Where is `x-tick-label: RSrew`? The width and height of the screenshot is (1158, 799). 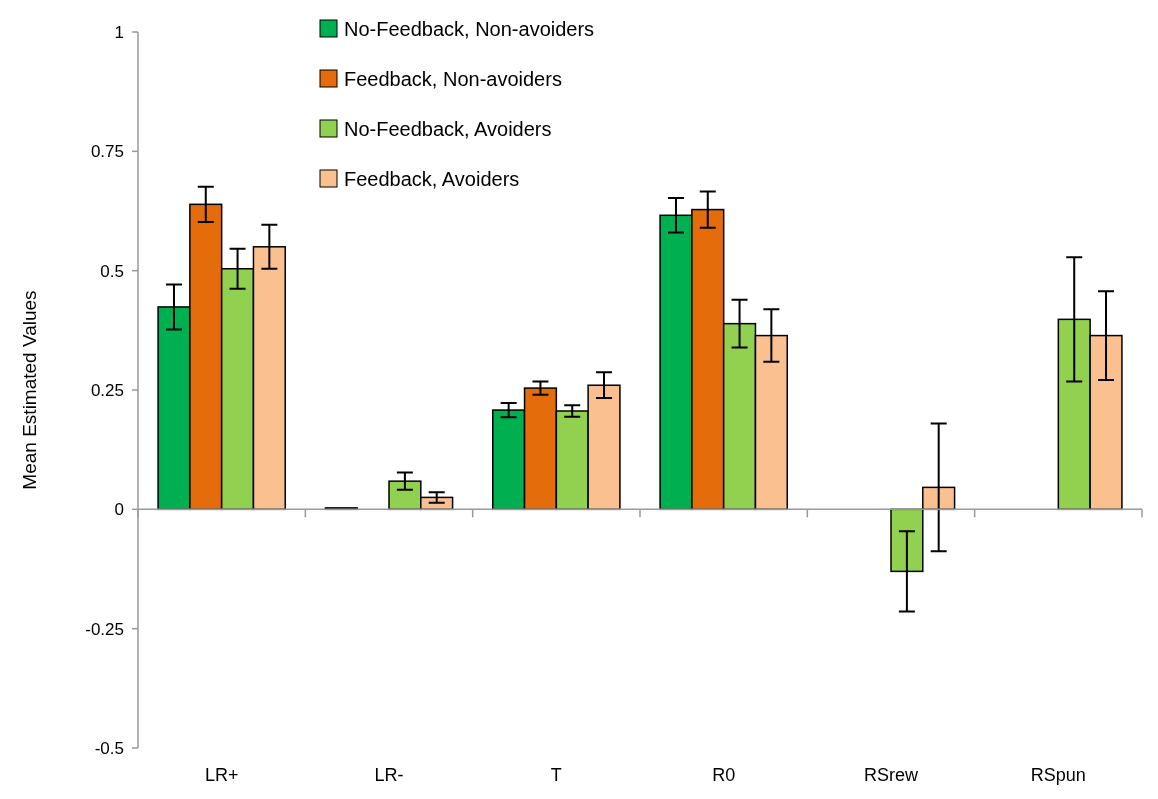
x-tick-label: RSrew is located at coordinates (891, 775).